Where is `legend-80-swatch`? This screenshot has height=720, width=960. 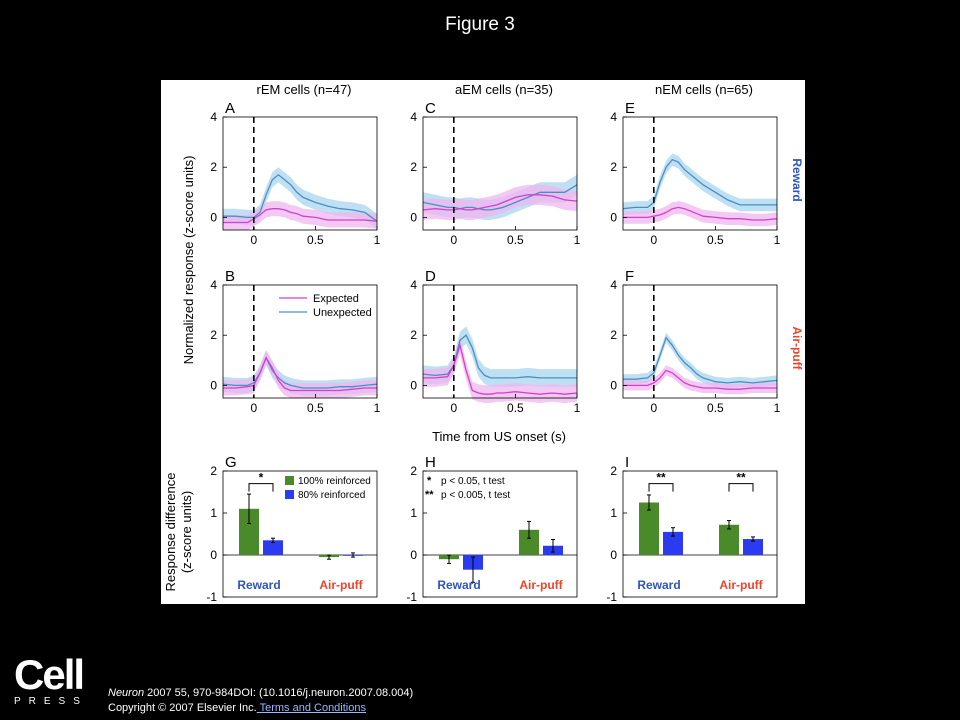
legend-80-swatch is located at coordinates (289, 494).